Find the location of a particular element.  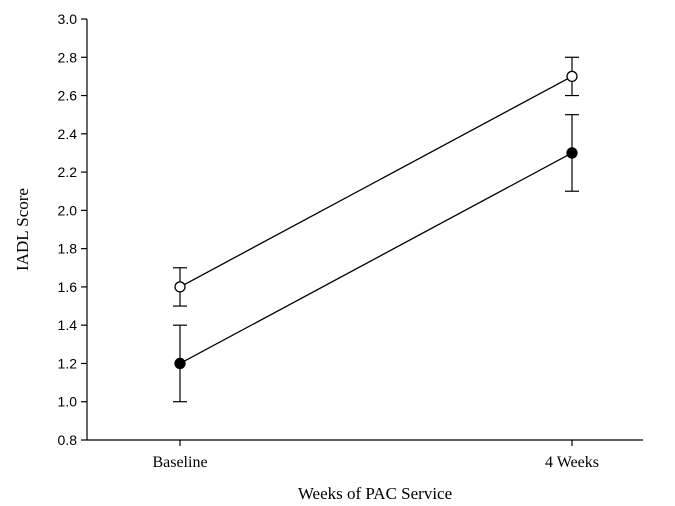

y-tick-label: 2.0 is located at coordinates (68, 210).